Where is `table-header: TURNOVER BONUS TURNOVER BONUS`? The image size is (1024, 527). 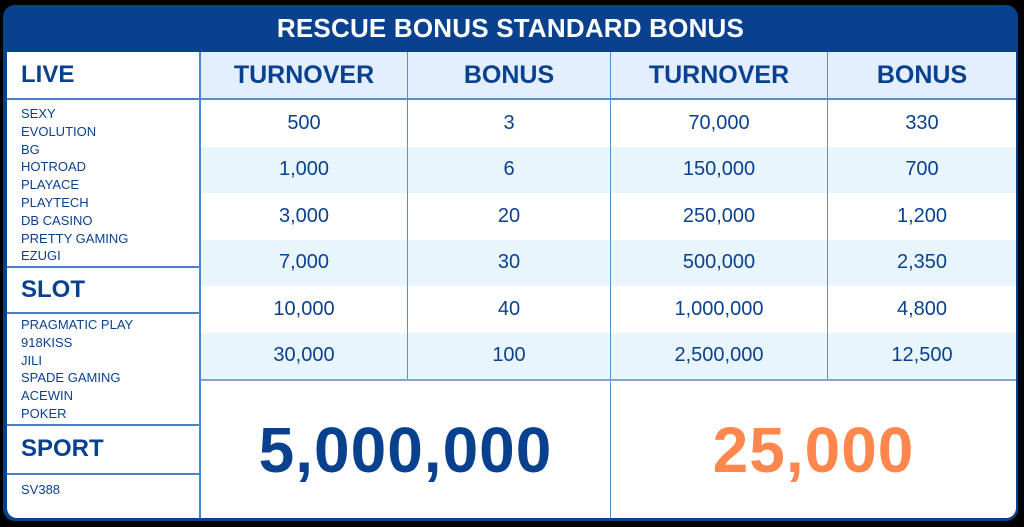 table-header: TURNOVER BONUS TURNOVER BONUS is located at coordinates (608, 76).